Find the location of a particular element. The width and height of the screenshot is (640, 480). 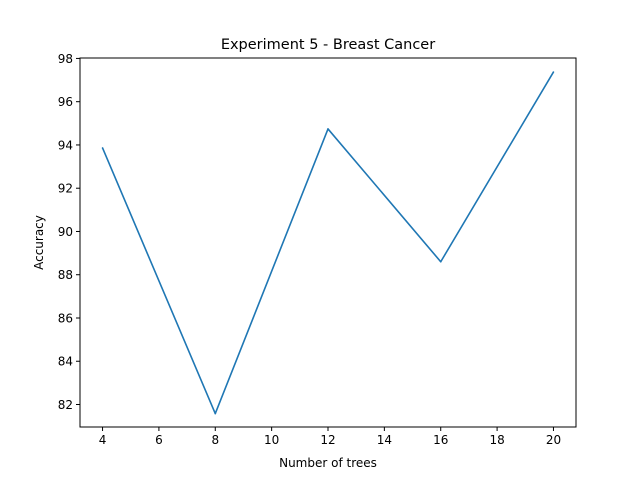

x-tick-label: 10 is located at coordinates (271, 440).